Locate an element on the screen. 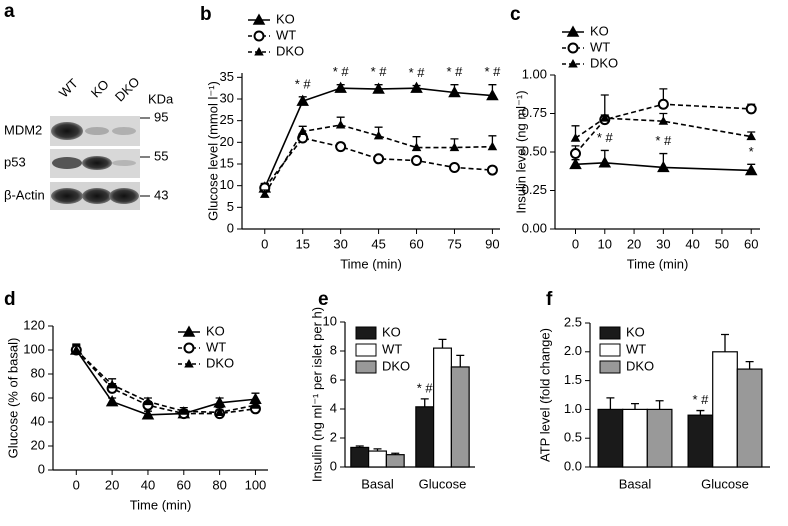  y-tick-label: 15 is located at coordinates (227, 162).